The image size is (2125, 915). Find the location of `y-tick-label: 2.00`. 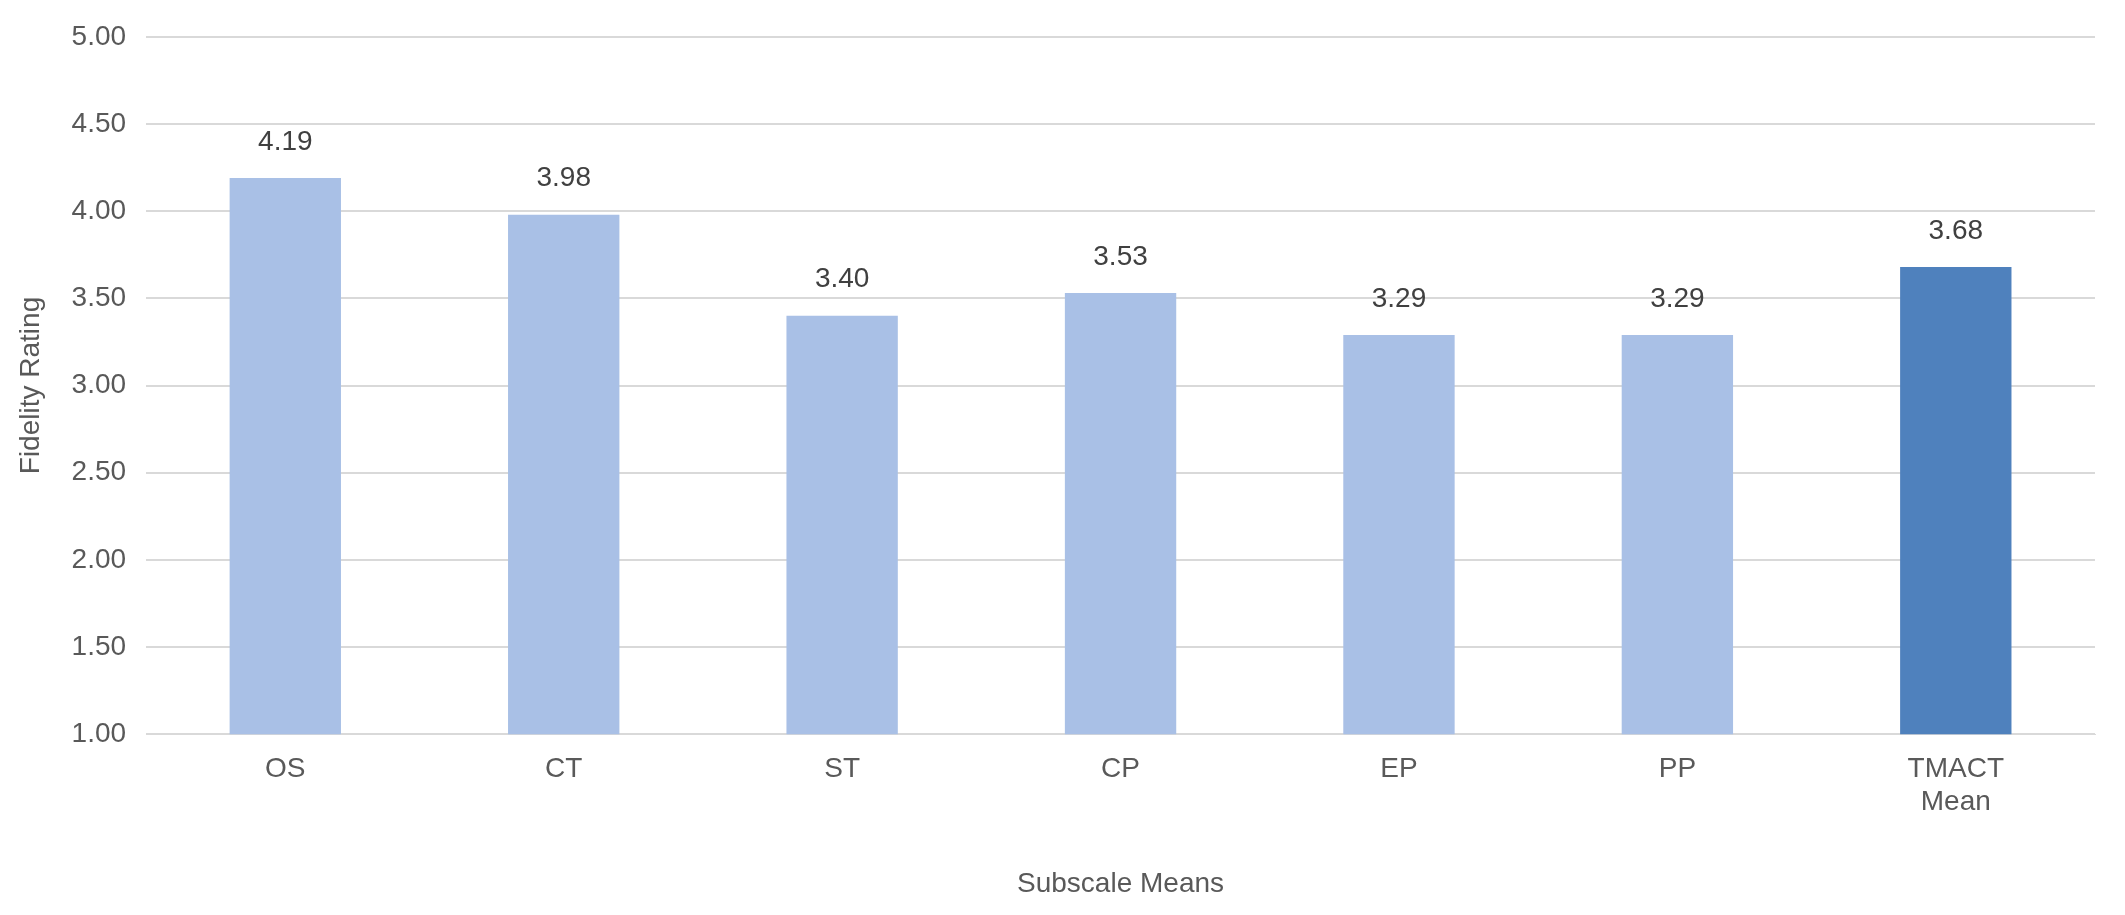

y-tick-label: 2.00 is located at coordinates (99, 558).